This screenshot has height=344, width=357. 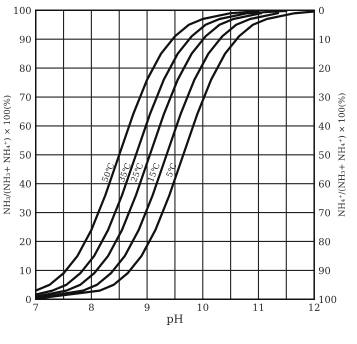 I want to click on y2-tick-label: 70, so click(x=324, y=212).